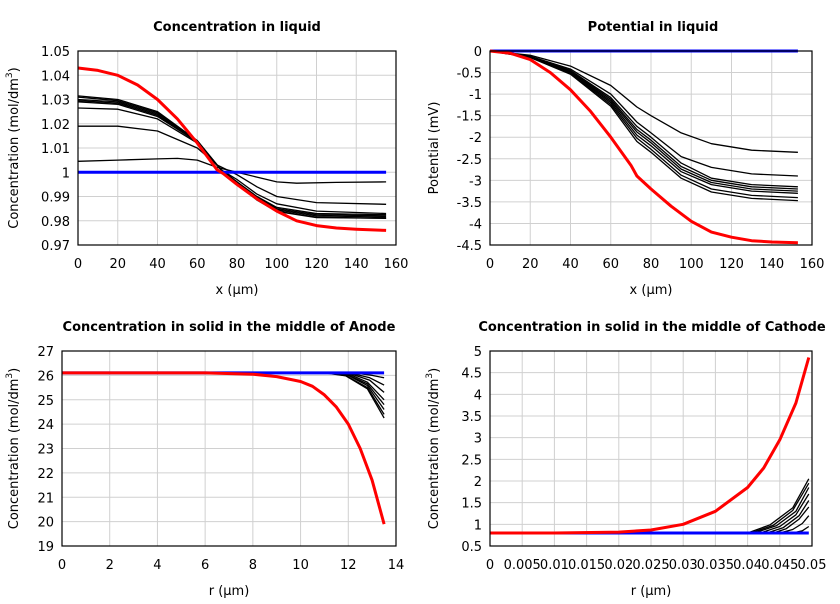 This screenshot has width=840, height=604. I want to click on y-axis-label-close: ), so click(434, 370).